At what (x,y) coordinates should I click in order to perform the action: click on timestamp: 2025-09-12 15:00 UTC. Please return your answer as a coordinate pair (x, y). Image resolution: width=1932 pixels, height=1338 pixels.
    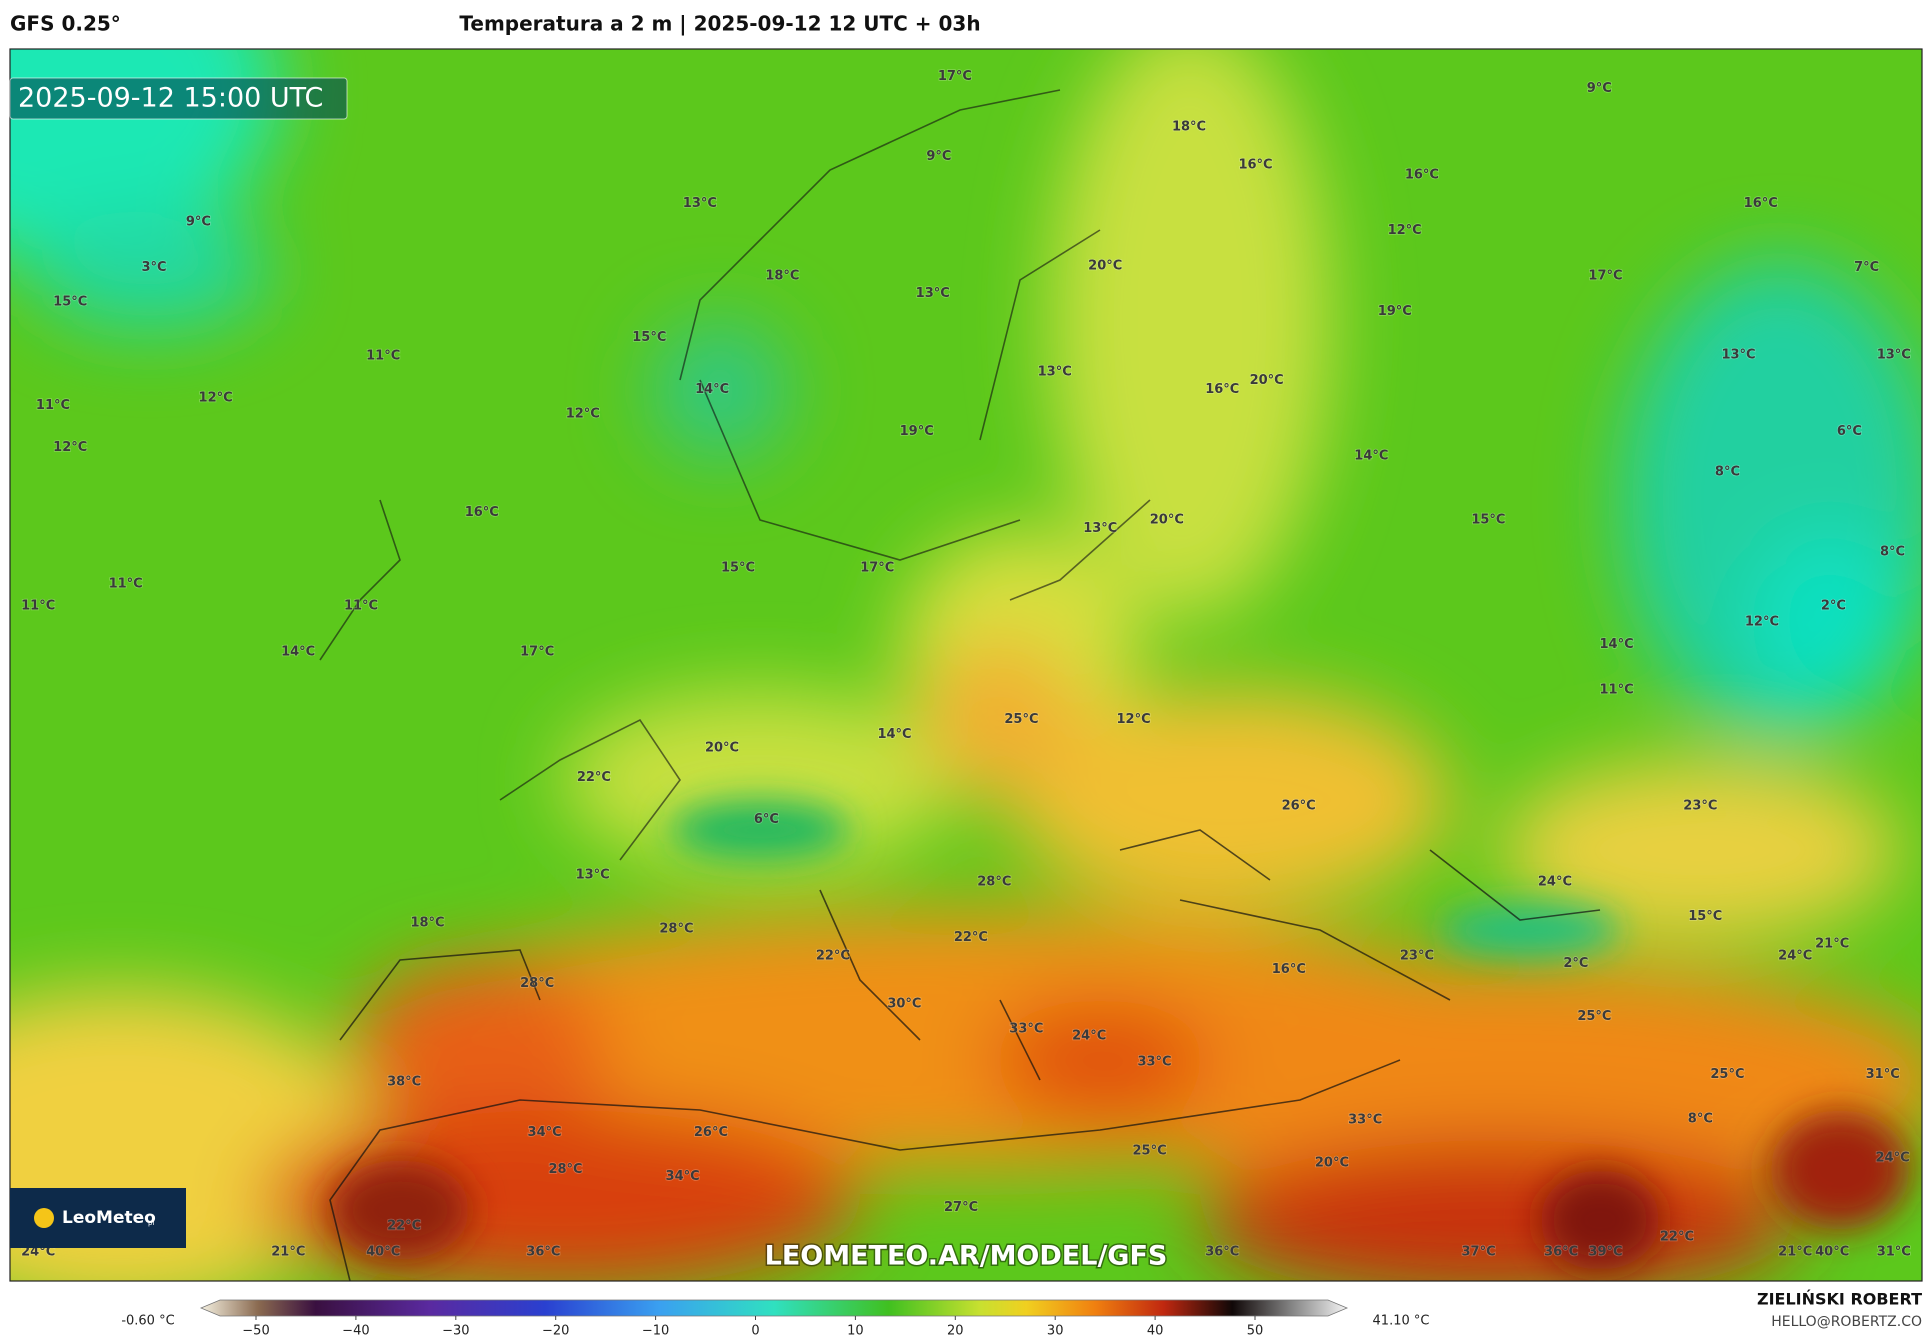
    Looking at the image, I should click on (170, 98).